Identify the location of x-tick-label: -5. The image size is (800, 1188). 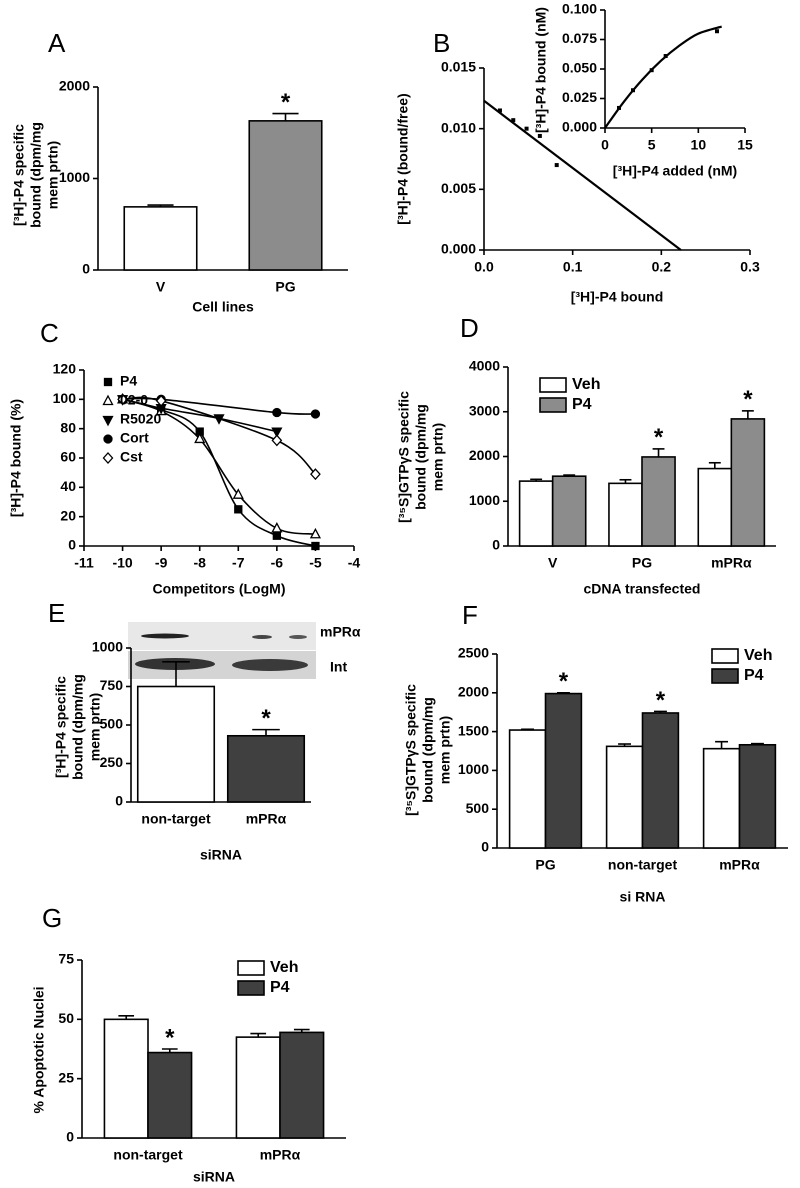
(315, 563).